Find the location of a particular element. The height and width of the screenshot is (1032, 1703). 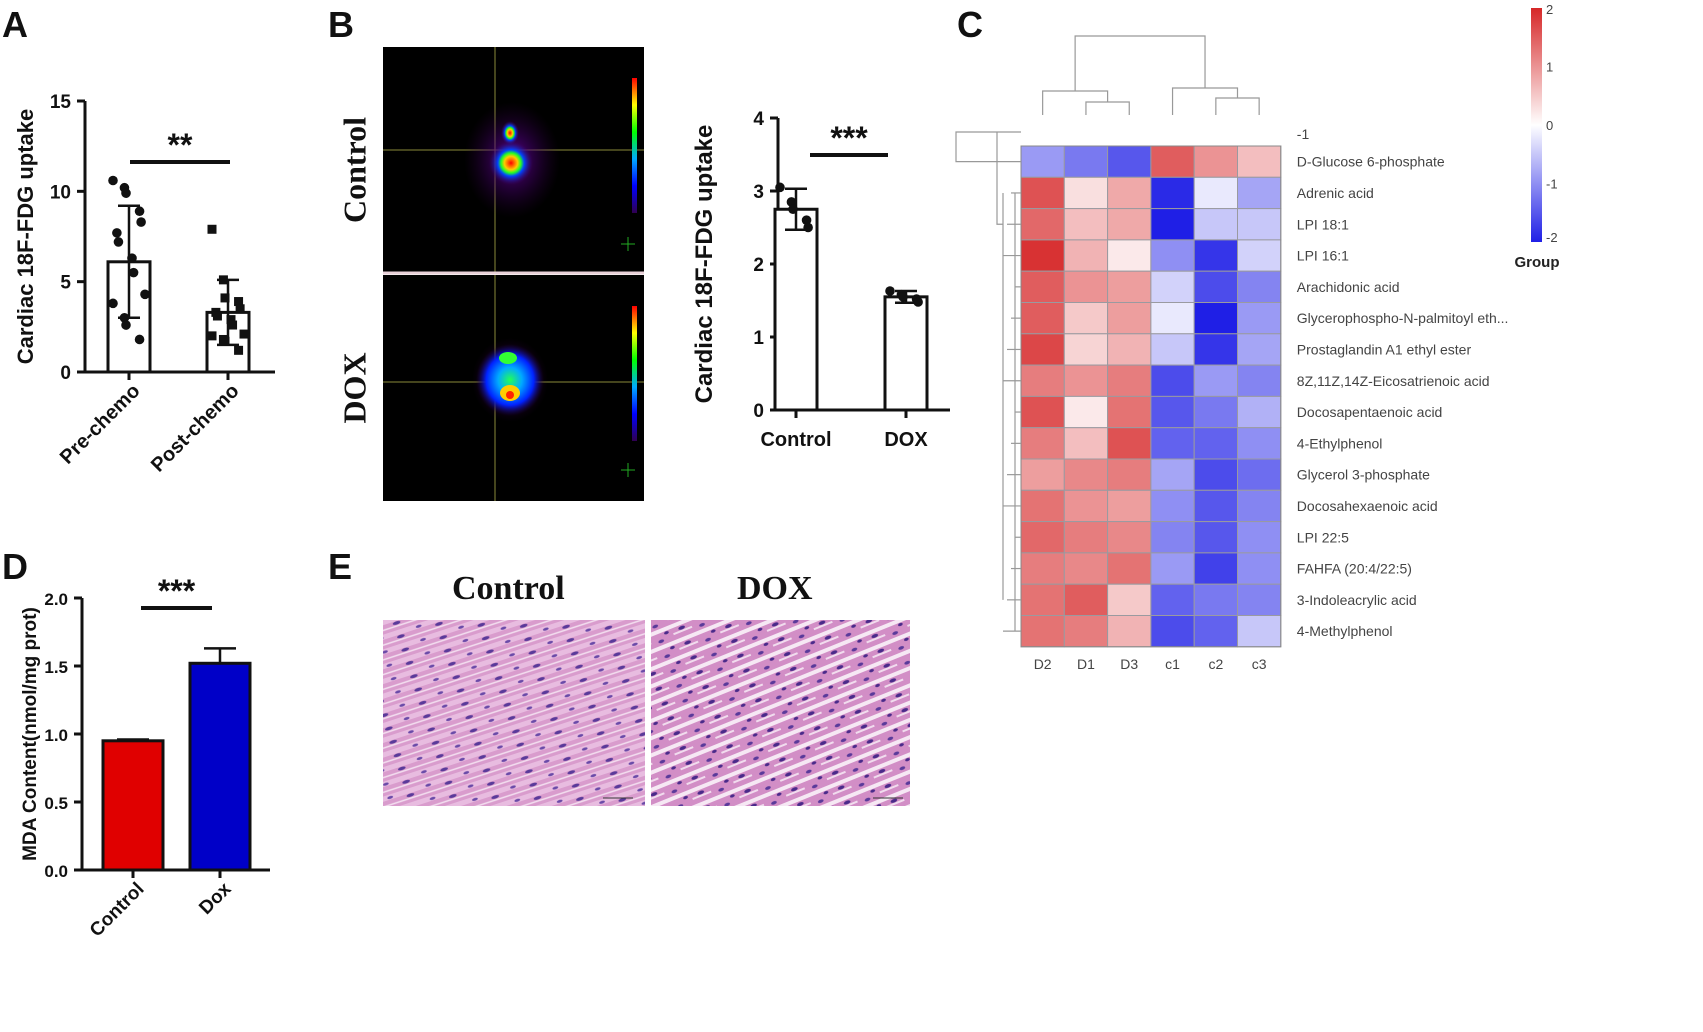

chart-b: 0 1 2 3 4 Cardiac 18F-FDG uptake Control DOX *** is located at coordinates (820, 280).